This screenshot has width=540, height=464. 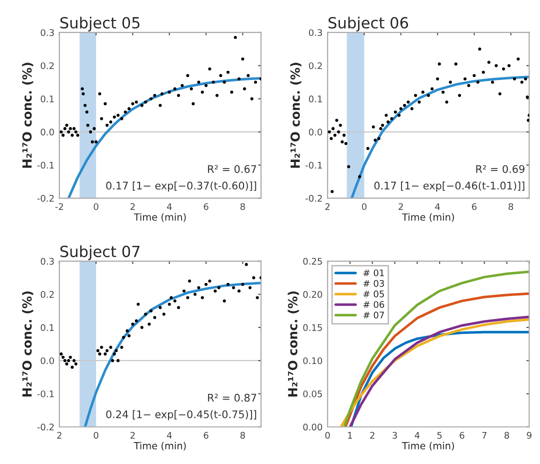 I want to click on x-tick-label: 8, so click(x=242, y=435).